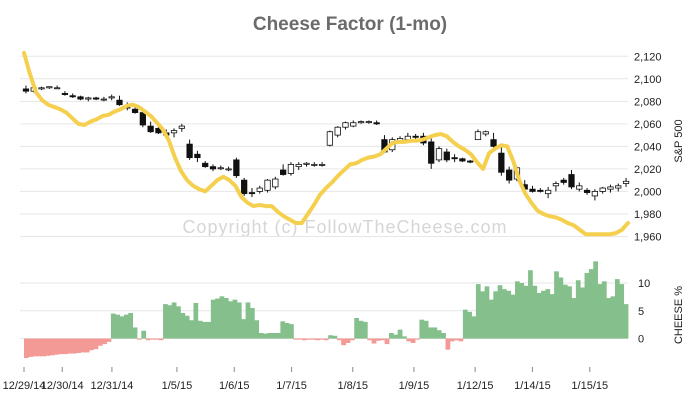  Describe the element at coordinates (648, 215) in the screenshot. I see `price-tick-label: 1,980` at that location.